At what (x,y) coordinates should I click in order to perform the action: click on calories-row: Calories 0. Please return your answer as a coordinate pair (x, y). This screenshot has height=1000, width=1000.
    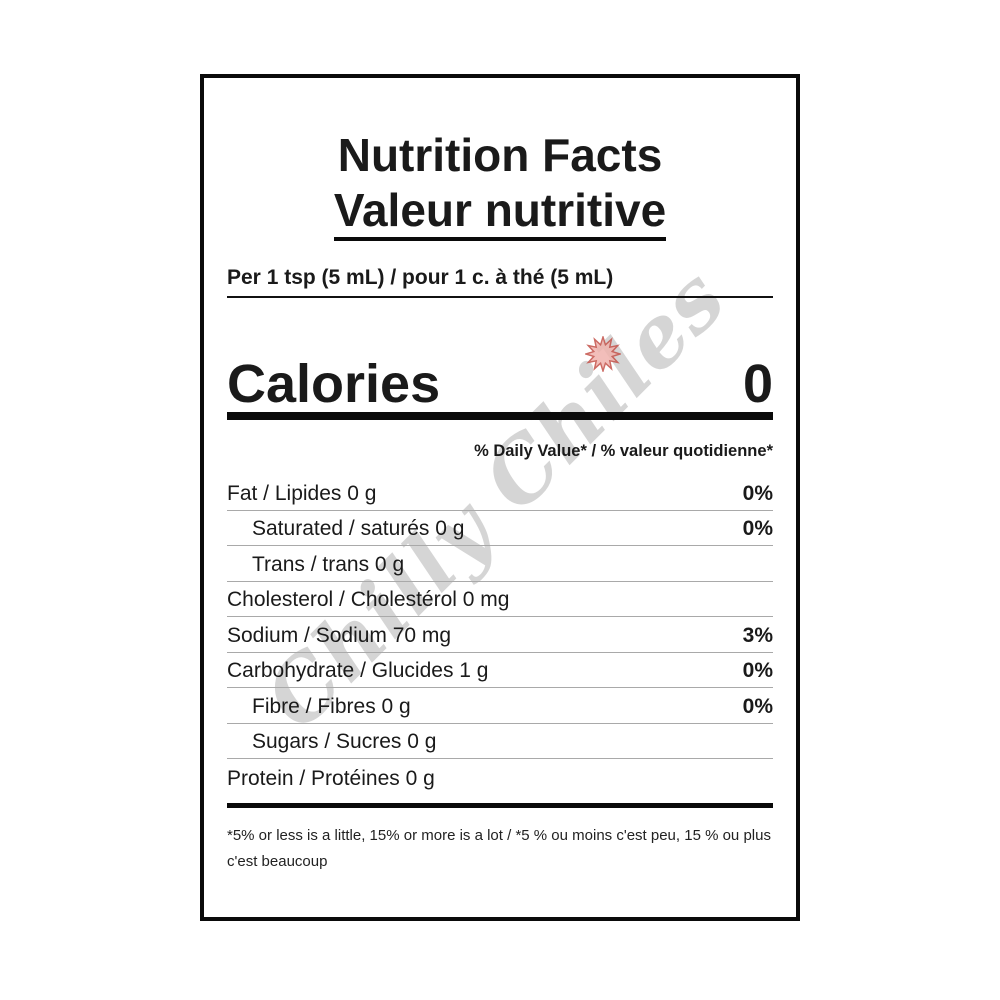
    Looking at the image, I should click on (500, 384).